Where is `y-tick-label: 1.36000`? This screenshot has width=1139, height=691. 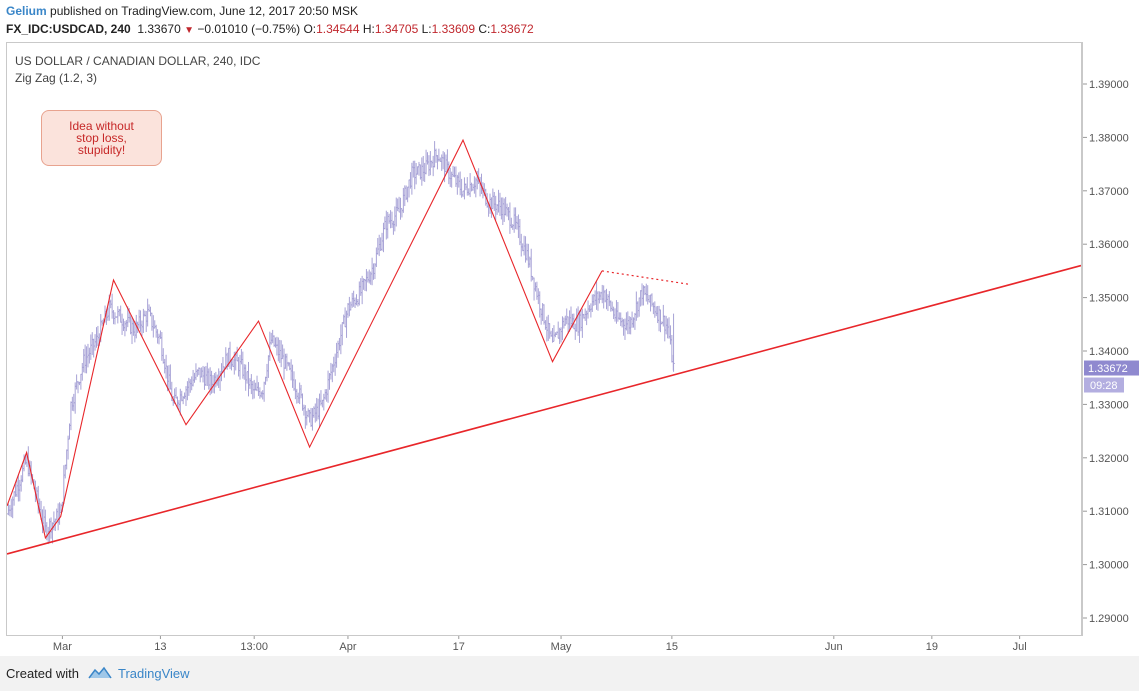 y-tick-label: 1.36000 is located at coordinates (1109, 245).